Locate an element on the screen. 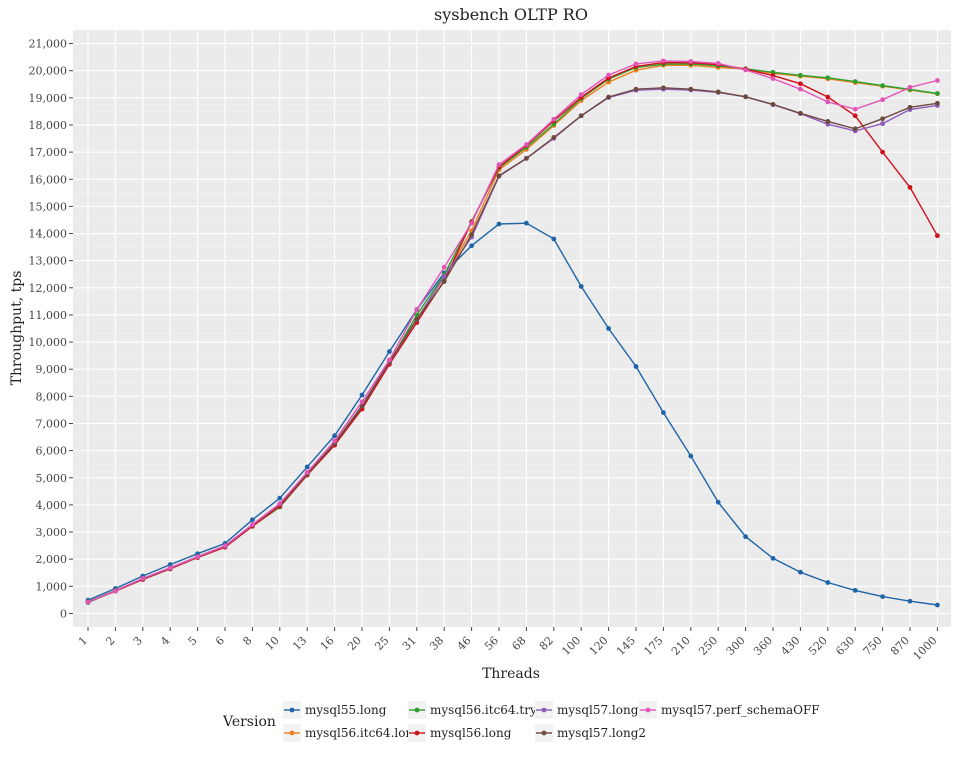 Image resolution: width=960 pixels, height=772 pixels. y-tick-label: 16,000 is located at coordinates (48, 179).